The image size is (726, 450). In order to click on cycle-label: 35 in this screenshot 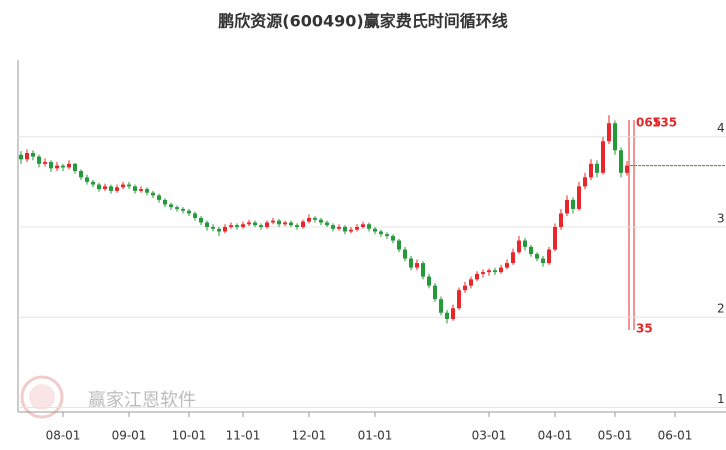, I will do `click(644, 329)`.